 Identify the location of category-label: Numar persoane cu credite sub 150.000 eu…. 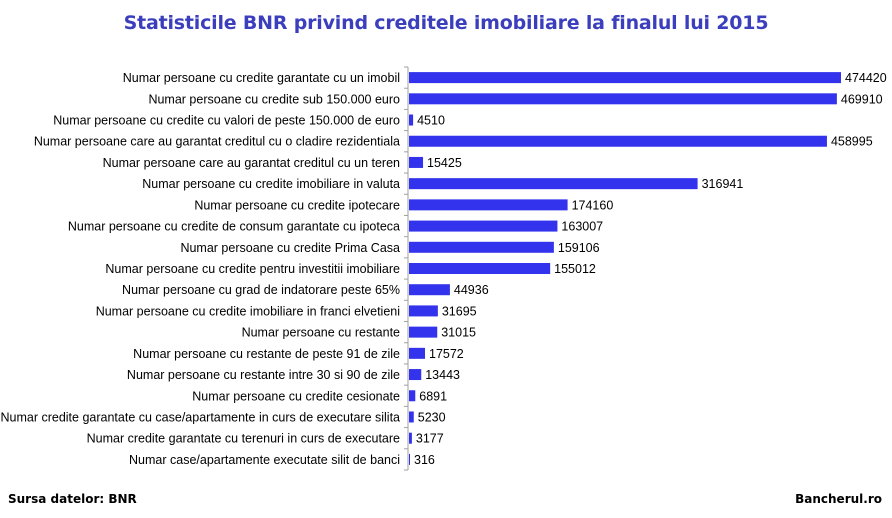
(274, 99).